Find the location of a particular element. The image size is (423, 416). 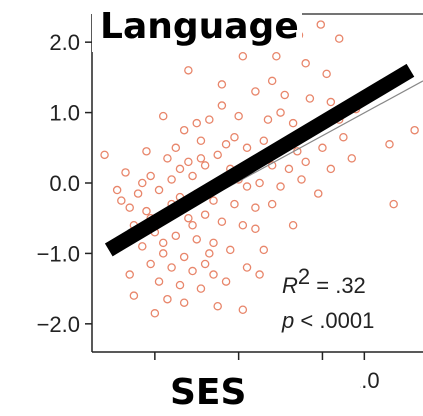

p-symbol: p is located at coordinates (287, 320).